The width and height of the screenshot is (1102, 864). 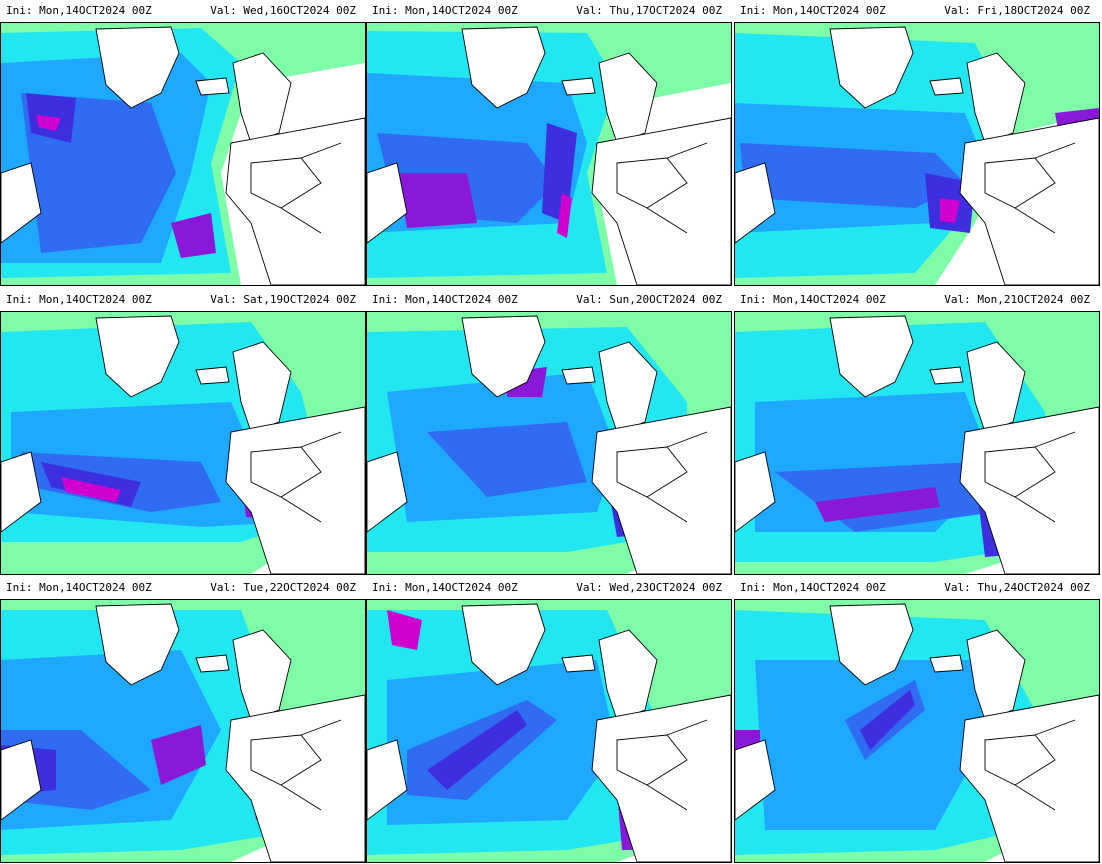 I want to click on valid-time-label: Val: Sun,20OCT2024 00Z, so click(x=649, y=299).